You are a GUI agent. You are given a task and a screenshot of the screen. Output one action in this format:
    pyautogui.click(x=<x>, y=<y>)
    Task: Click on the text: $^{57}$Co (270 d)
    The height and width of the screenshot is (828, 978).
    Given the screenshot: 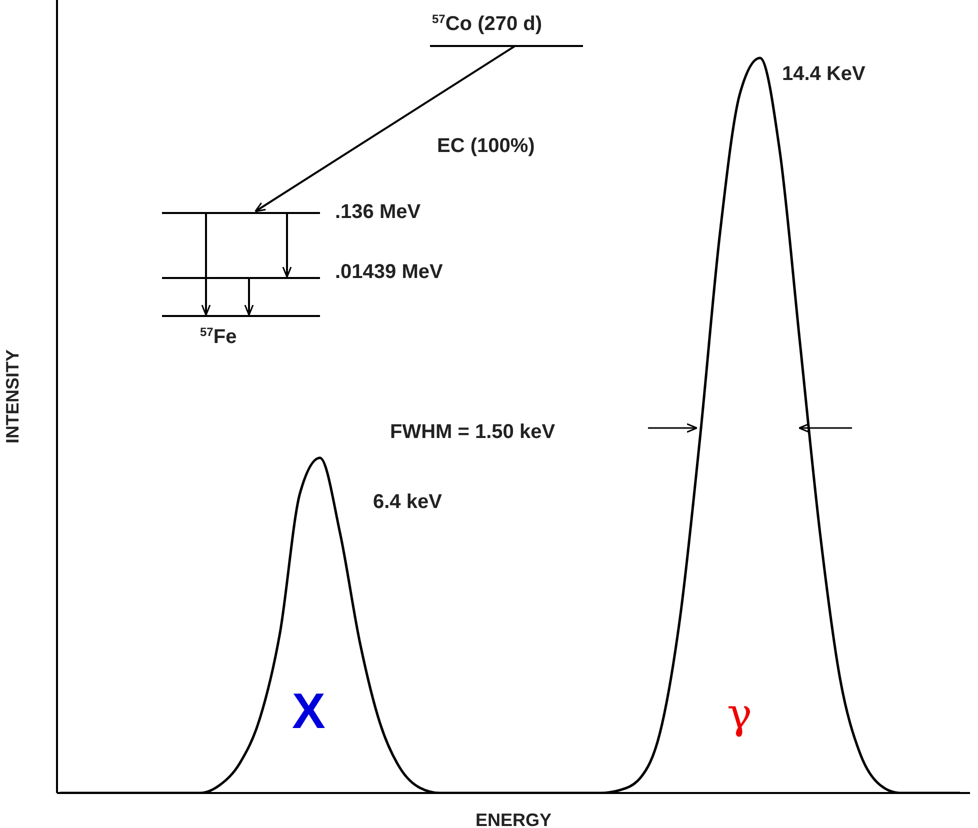 What is the action you would take?
    pyautogui.click(x=487, y=23)
    